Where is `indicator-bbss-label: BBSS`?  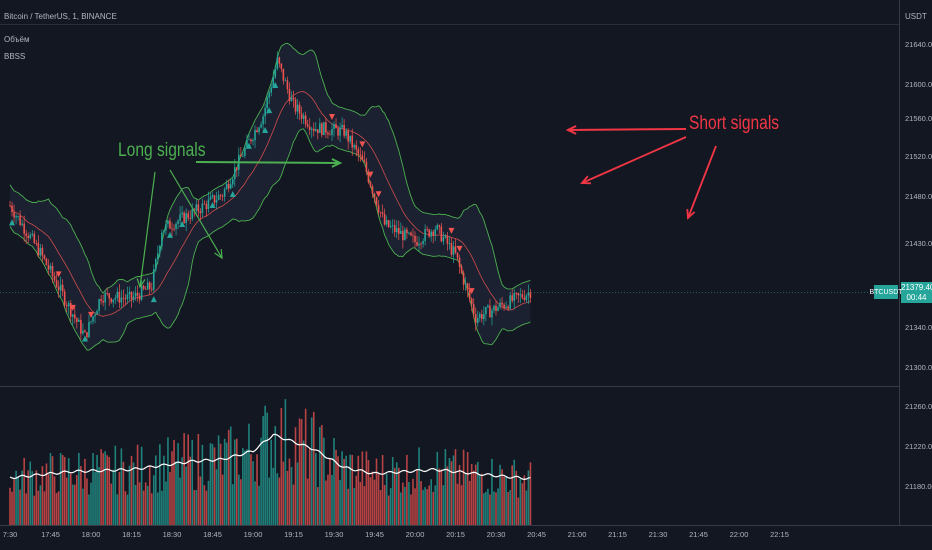 indicator-bbss-label: BBSS is located at coordinates (15, 56).